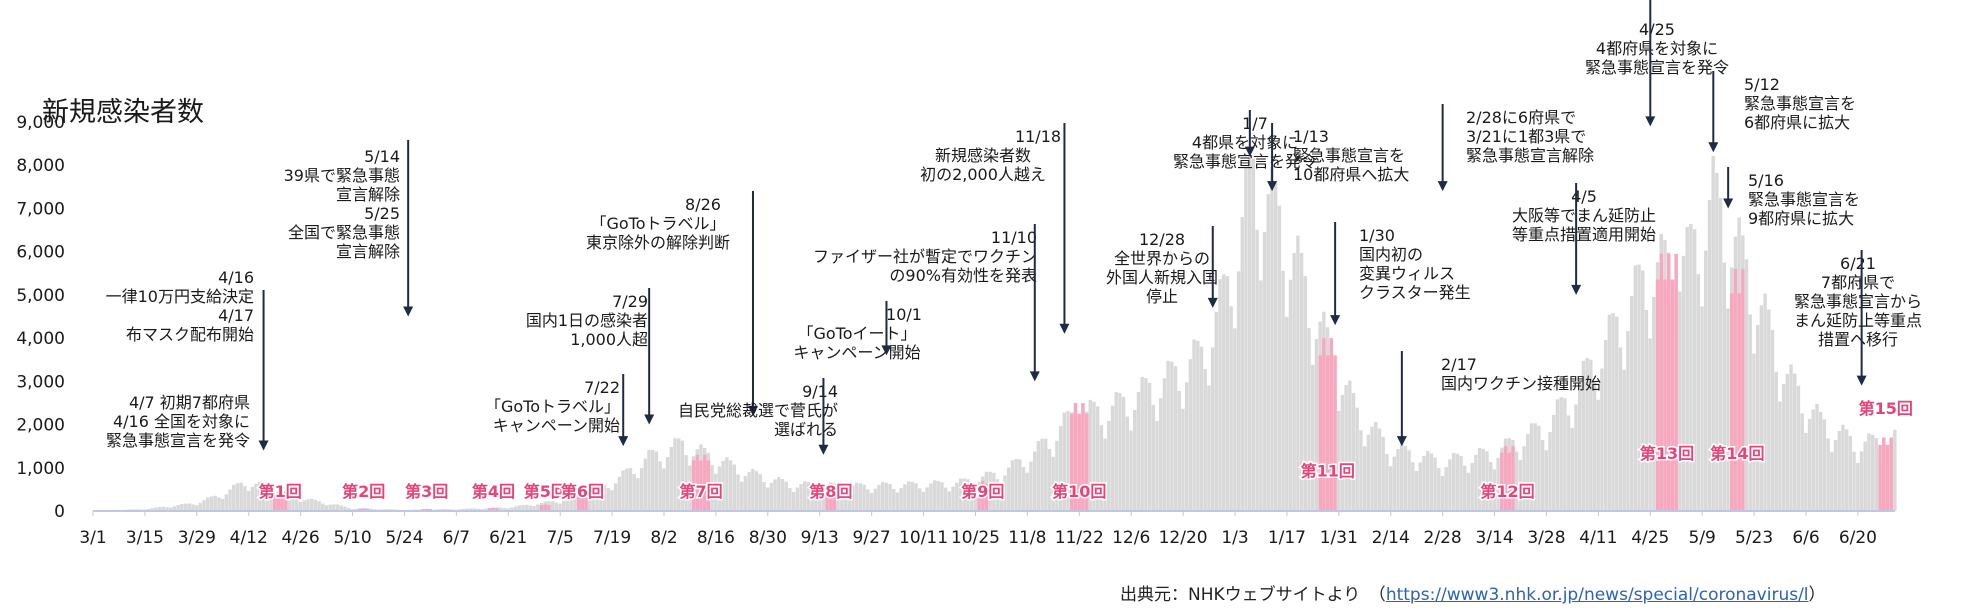 Image resolution: width=1979 pixels, height=616 pixels. I want to click on highlight-label: 第10回, so click(1079, 491).